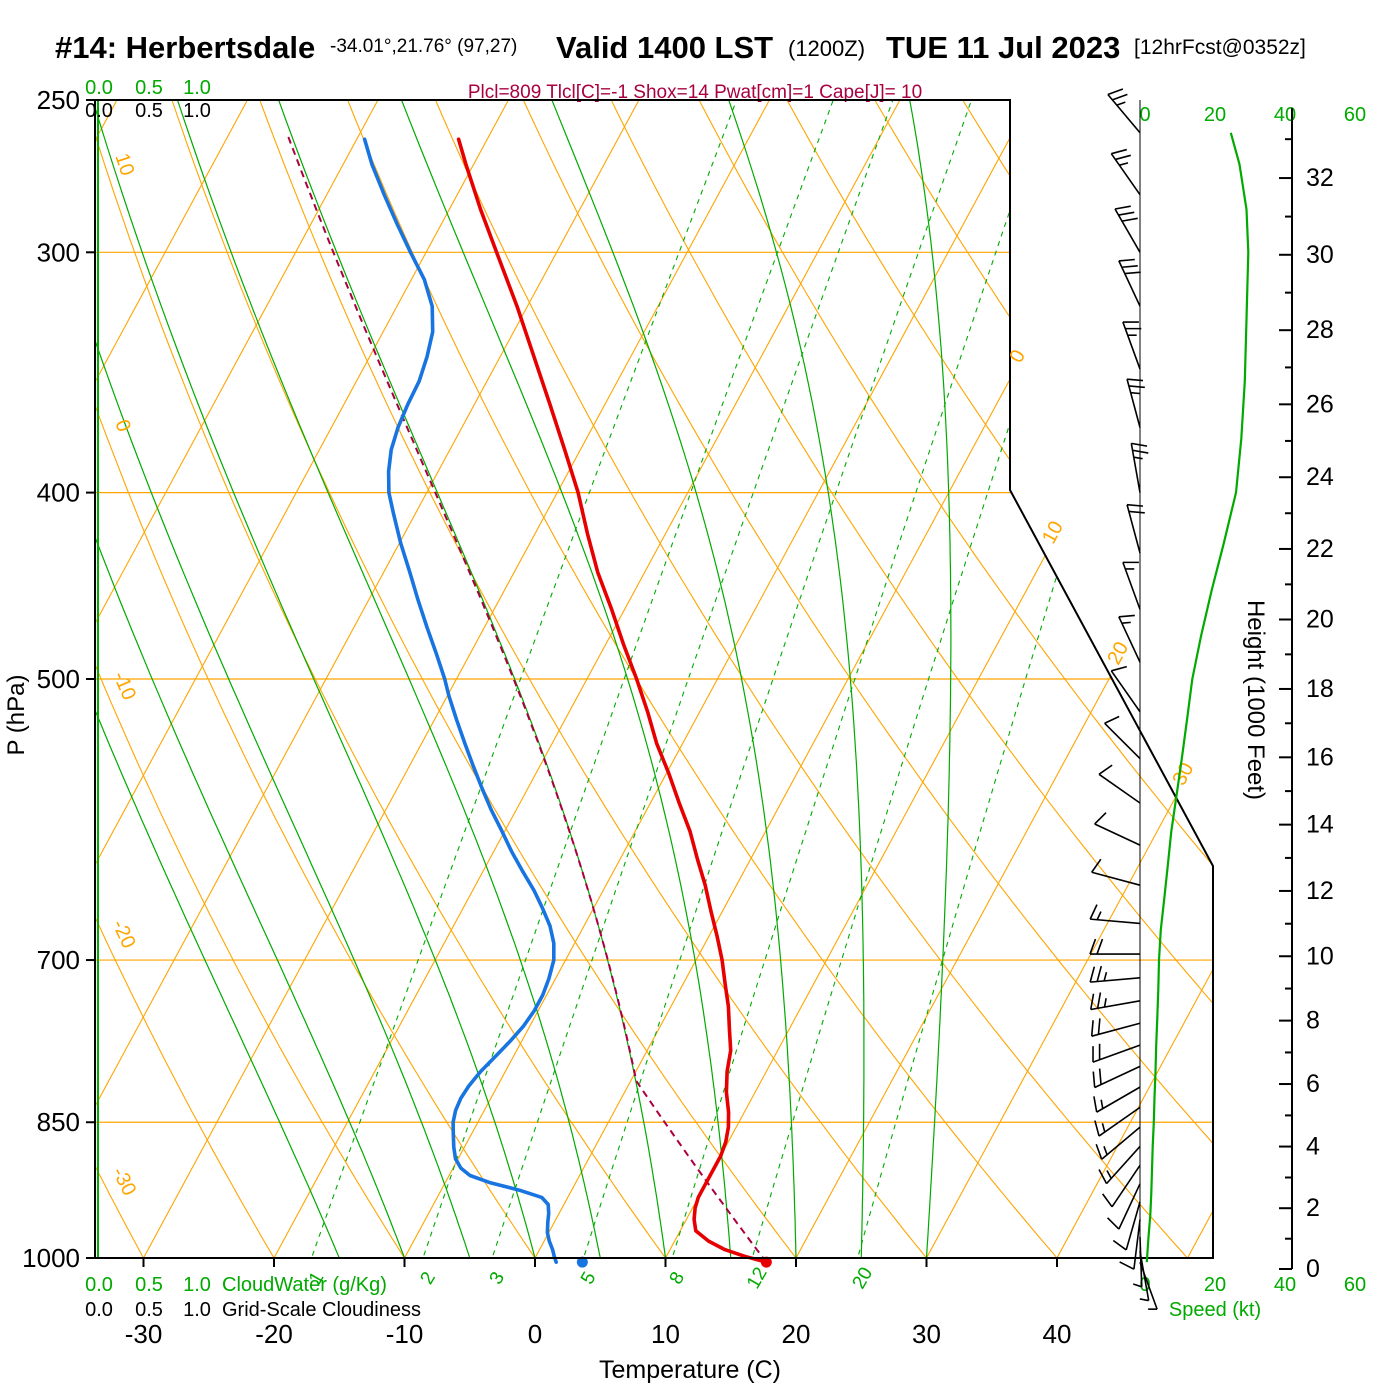 This screenshot has width=1400, height=1400. Describe the element at coordinates (1313, 1147) in the screenshot. I see `svg-text: 4` at that location.